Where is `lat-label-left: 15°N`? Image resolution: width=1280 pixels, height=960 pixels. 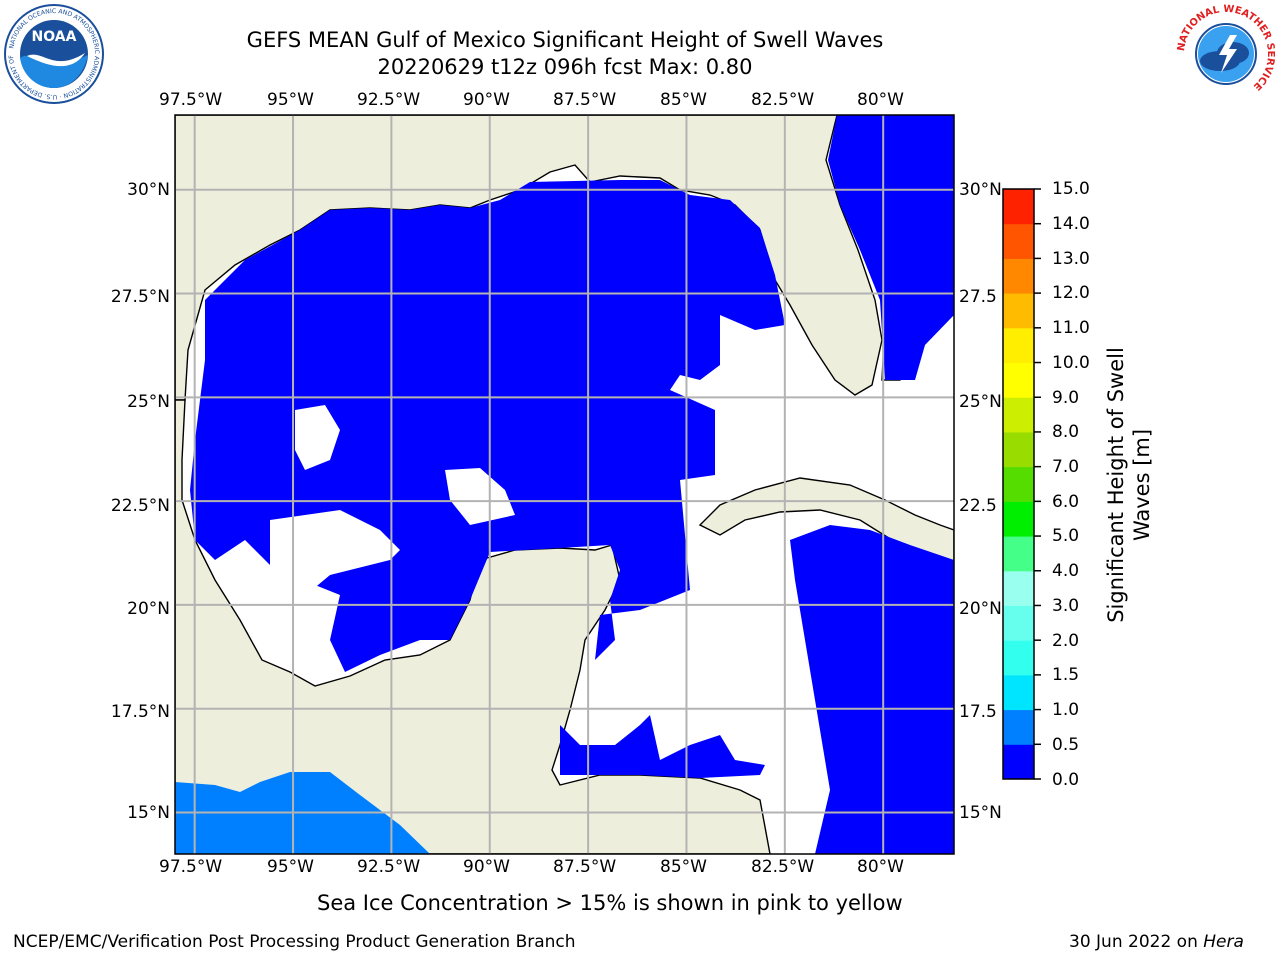 lat-label-left: 15°N is located at coordinates (148, 813).